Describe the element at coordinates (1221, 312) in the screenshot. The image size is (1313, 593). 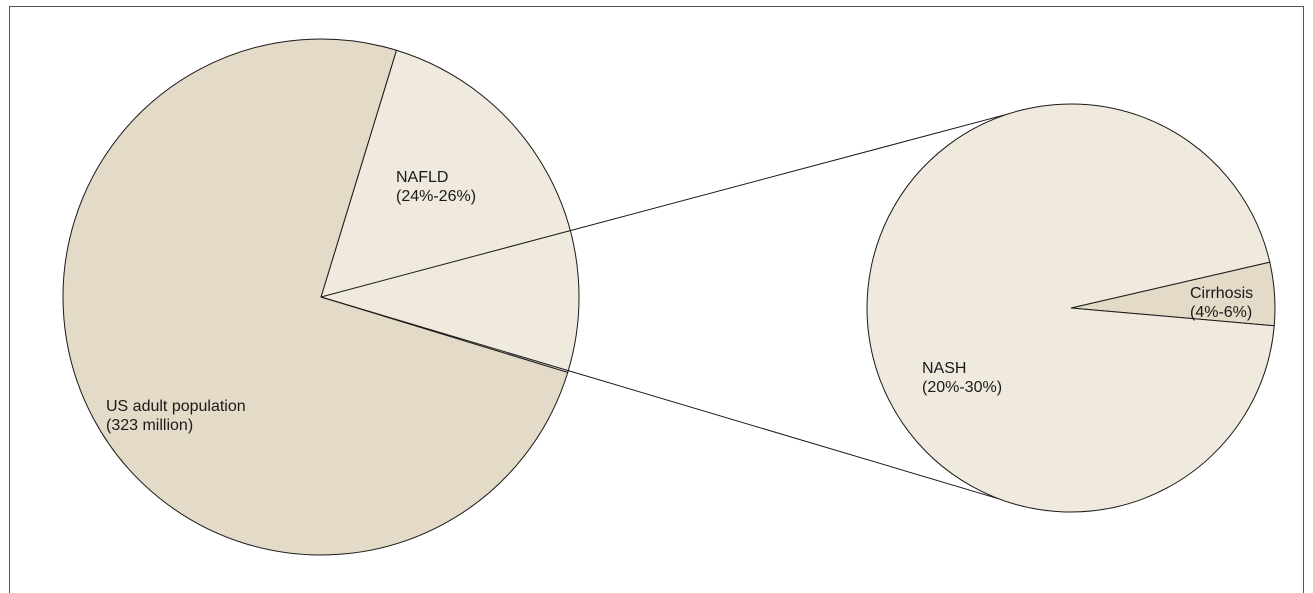
I see `data-label-cirrhosis-range: (4%-6%)` at that location.